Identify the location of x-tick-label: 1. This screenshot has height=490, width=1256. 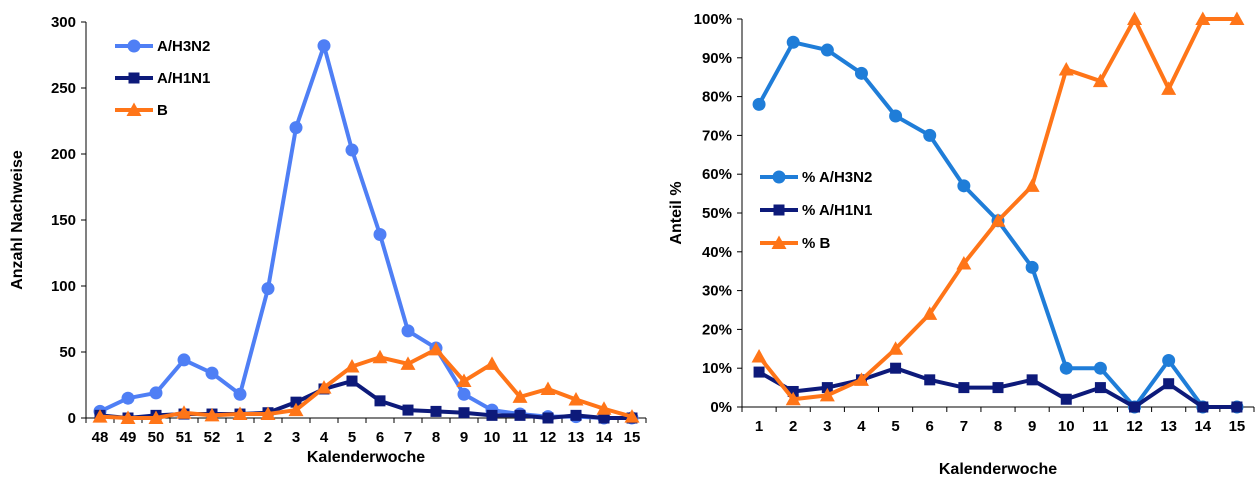
(240, 437).